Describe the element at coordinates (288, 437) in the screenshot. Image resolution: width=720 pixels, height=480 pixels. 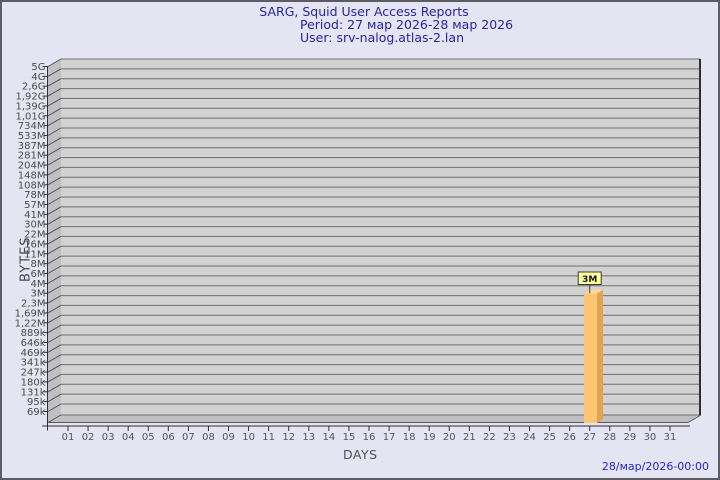
I see `x-day-label: 12` at that location.